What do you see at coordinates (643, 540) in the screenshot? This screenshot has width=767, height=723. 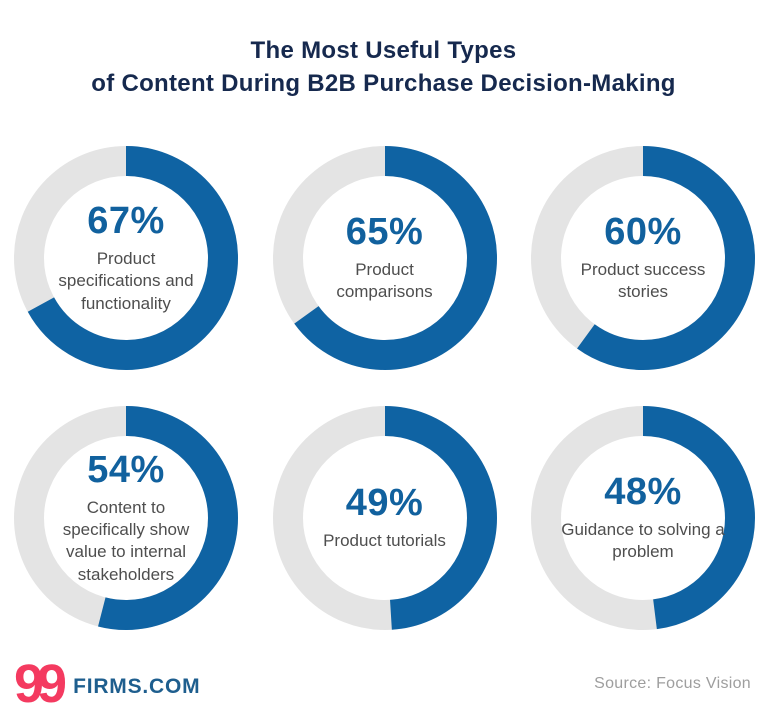 I see `segment-label: Guidance to solving a problem` at bounding box center [643, 540].